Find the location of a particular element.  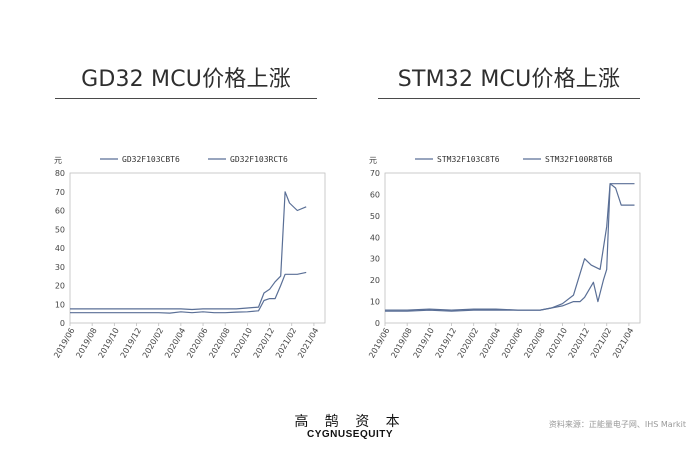

series-line-stm32f103c8t6 is located at coordinates (510, 247).